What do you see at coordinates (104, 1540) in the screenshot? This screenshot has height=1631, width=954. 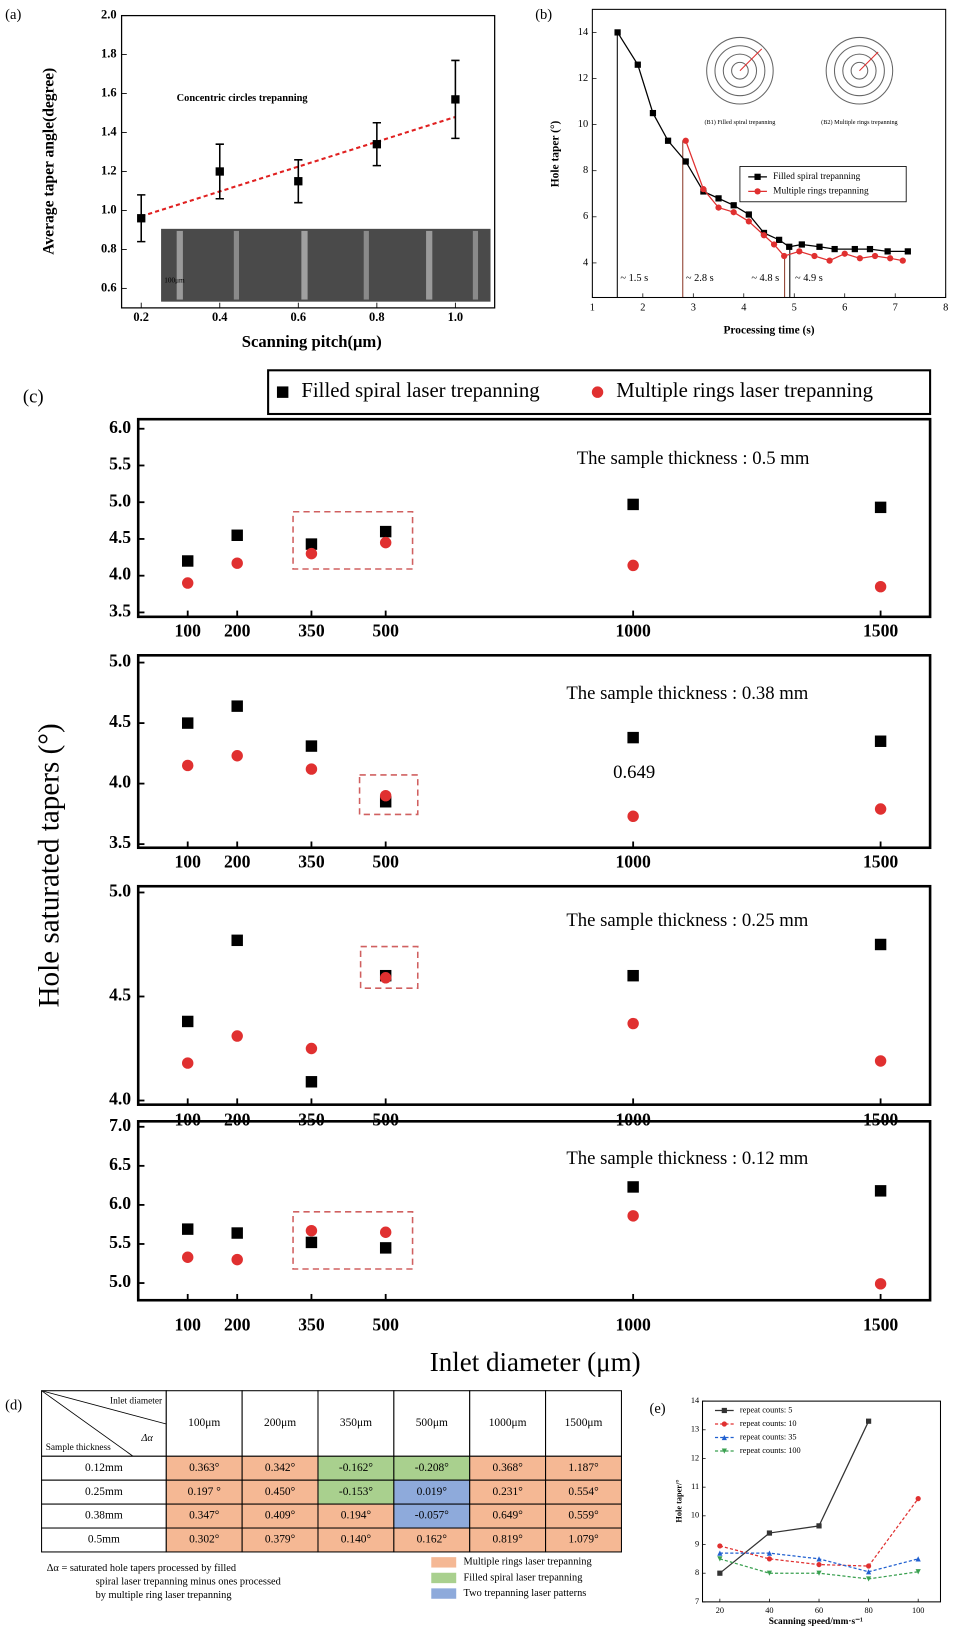 I see `row-header: 0.5mm` at bounding box center [104, 1540].